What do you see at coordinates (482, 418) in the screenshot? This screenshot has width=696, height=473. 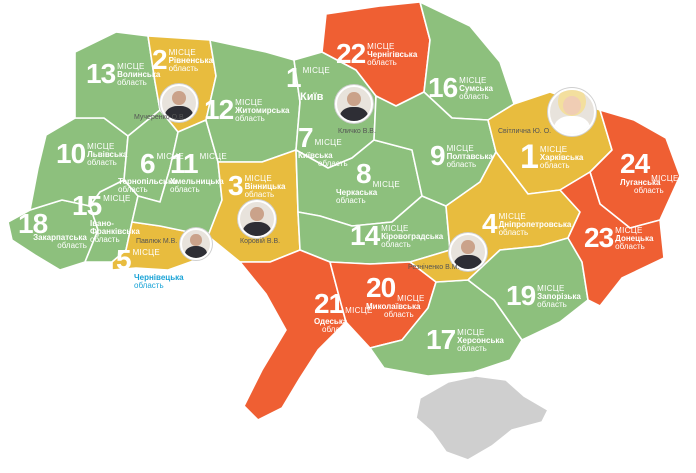 I see `region-crimea` at bounding box center [482, 418].